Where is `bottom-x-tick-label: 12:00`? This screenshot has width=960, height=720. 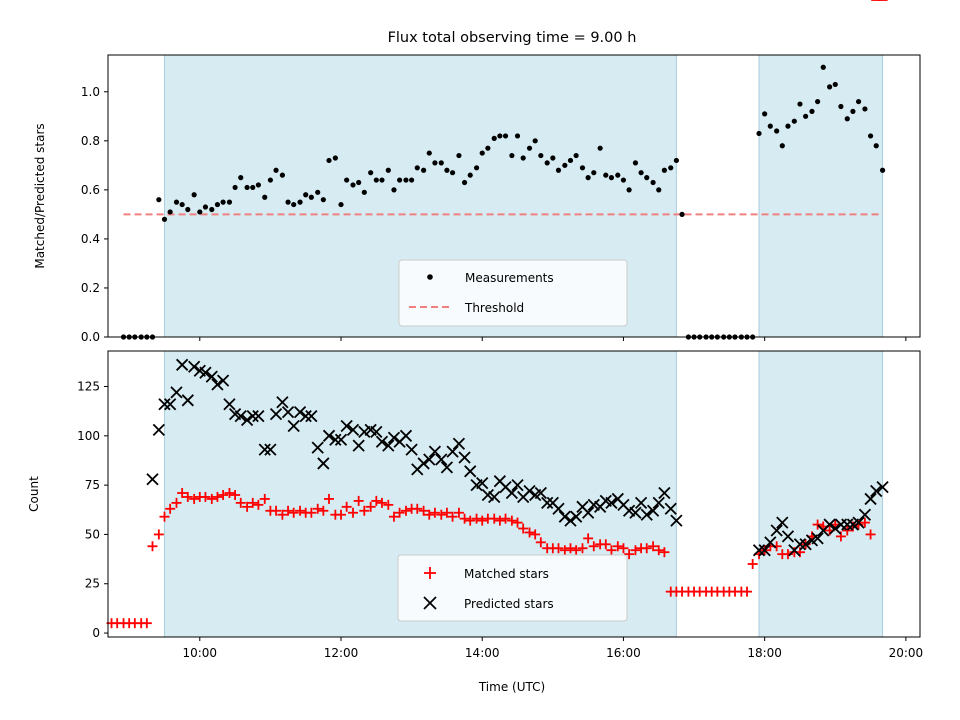
bottom-x-tick-label: 12:00 is located at coordinates (341, 653).